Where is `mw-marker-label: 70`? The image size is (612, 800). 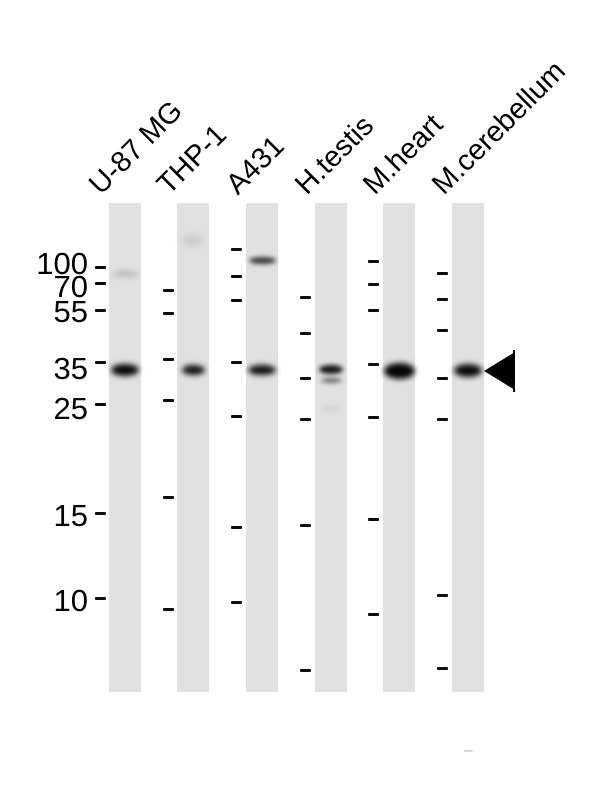 mw-marker-label: 70 is located at coordinates (70, 286).